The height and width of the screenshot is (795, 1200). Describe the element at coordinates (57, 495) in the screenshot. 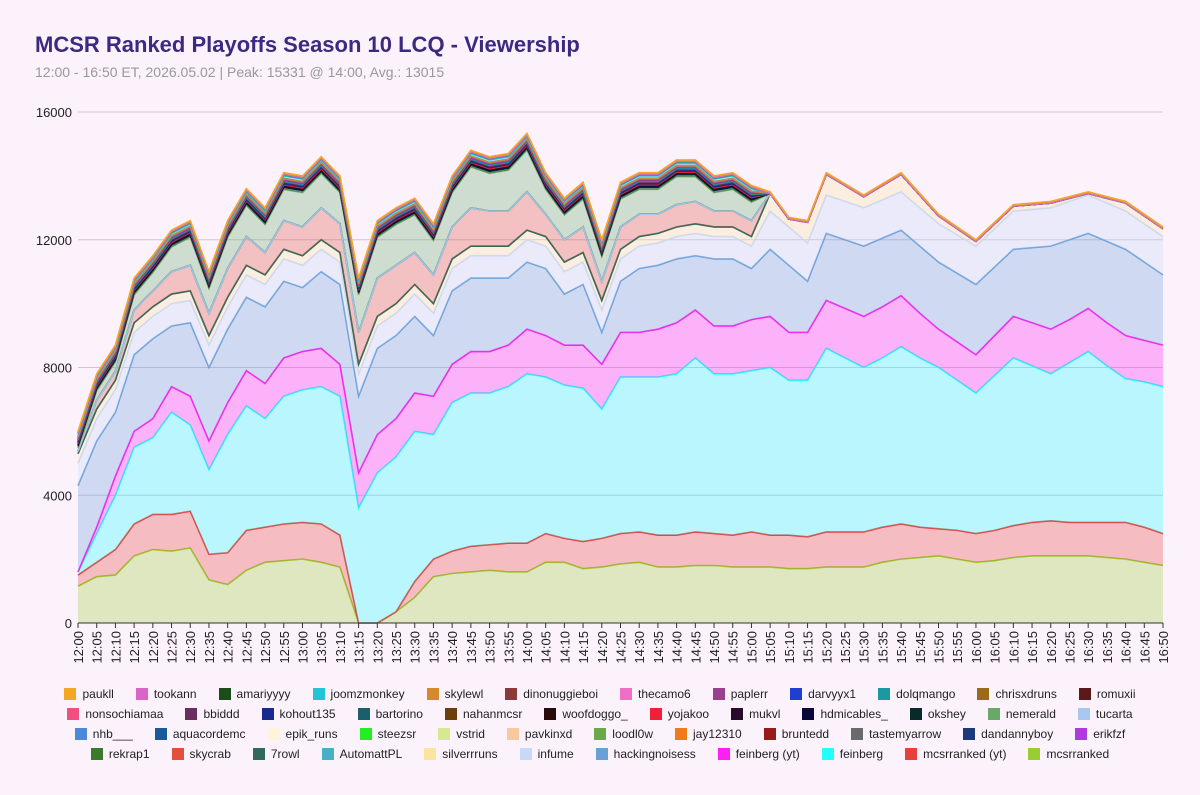

I see `y-tick-label: 4000` at that location.